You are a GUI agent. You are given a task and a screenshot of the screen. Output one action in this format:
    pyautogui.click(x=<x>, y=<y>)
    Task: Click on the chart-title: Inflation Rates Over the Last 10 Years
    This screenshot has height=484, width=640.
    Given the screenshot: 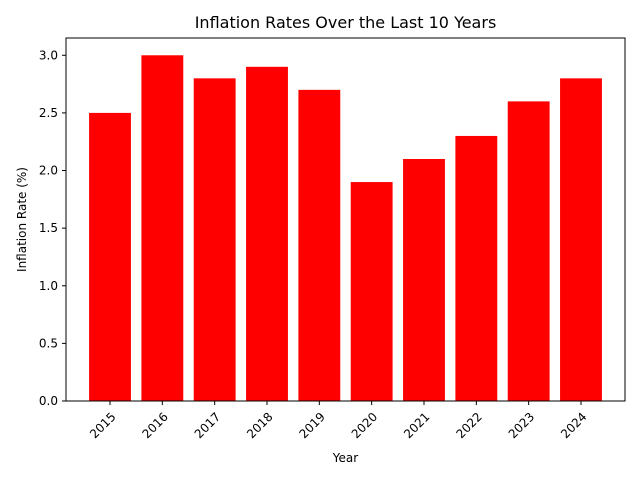 What is the action you would take?
    pyautogui.click(x=346, y=22)
    